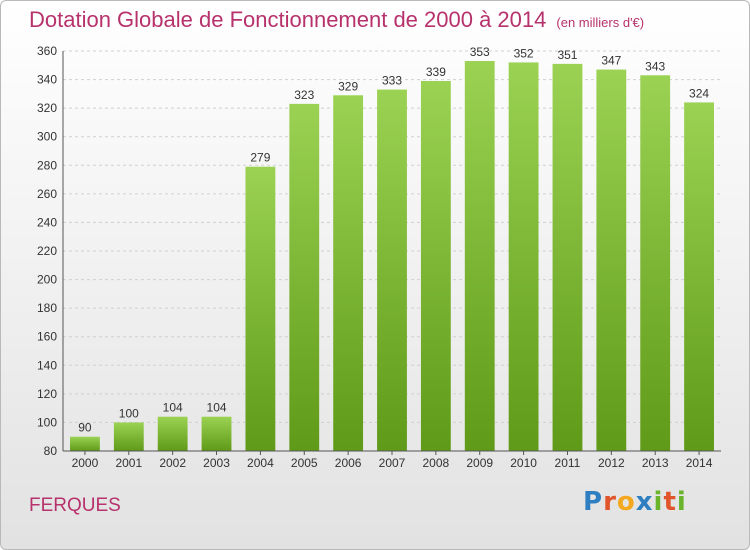  I want to click on y-tick-label: 300, so click(47, 137).